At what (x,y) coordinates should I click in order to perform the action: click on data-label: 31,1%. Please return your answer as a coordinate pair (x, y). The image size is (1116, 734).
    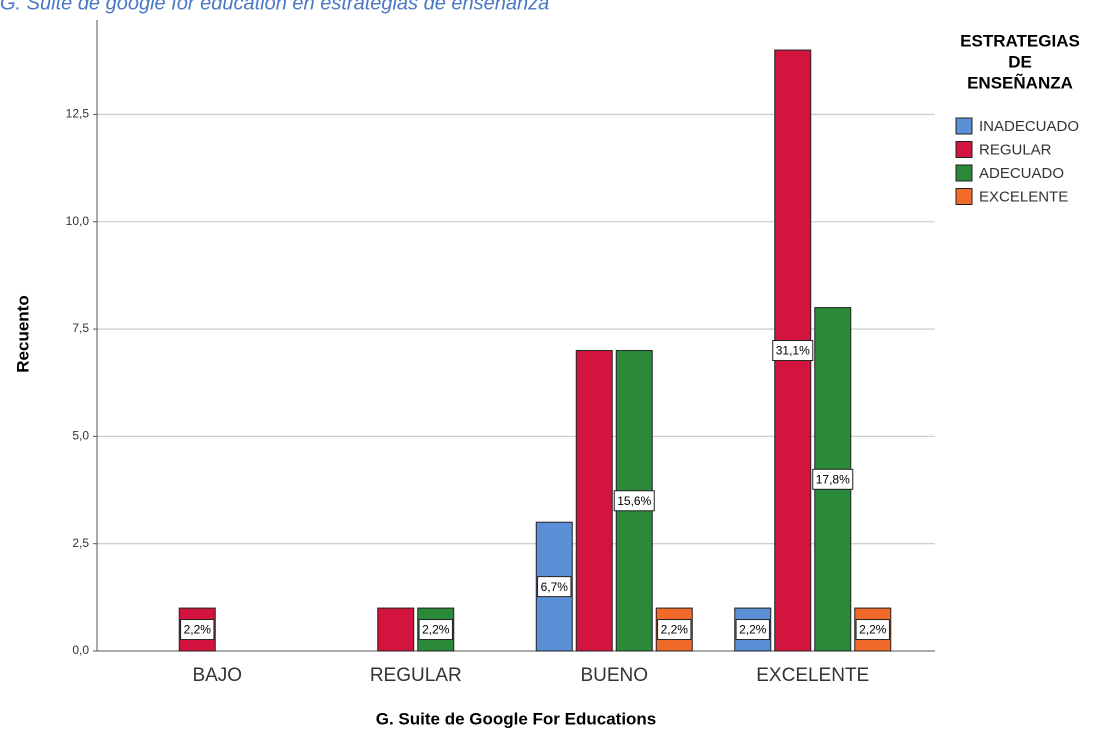
    Looking at the image, I should click on (793, 351).